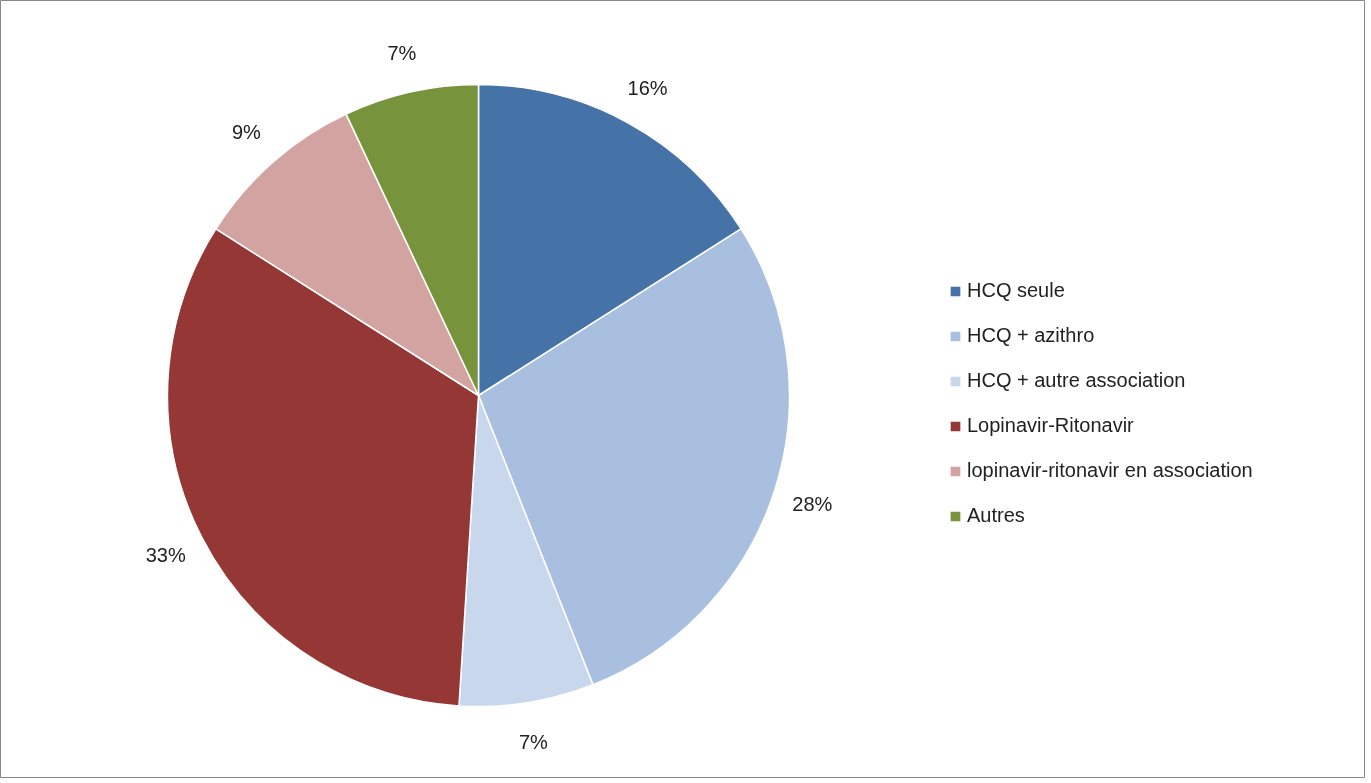  I want to click on legend-label: HCQ + autre association, so click(1076, 380).